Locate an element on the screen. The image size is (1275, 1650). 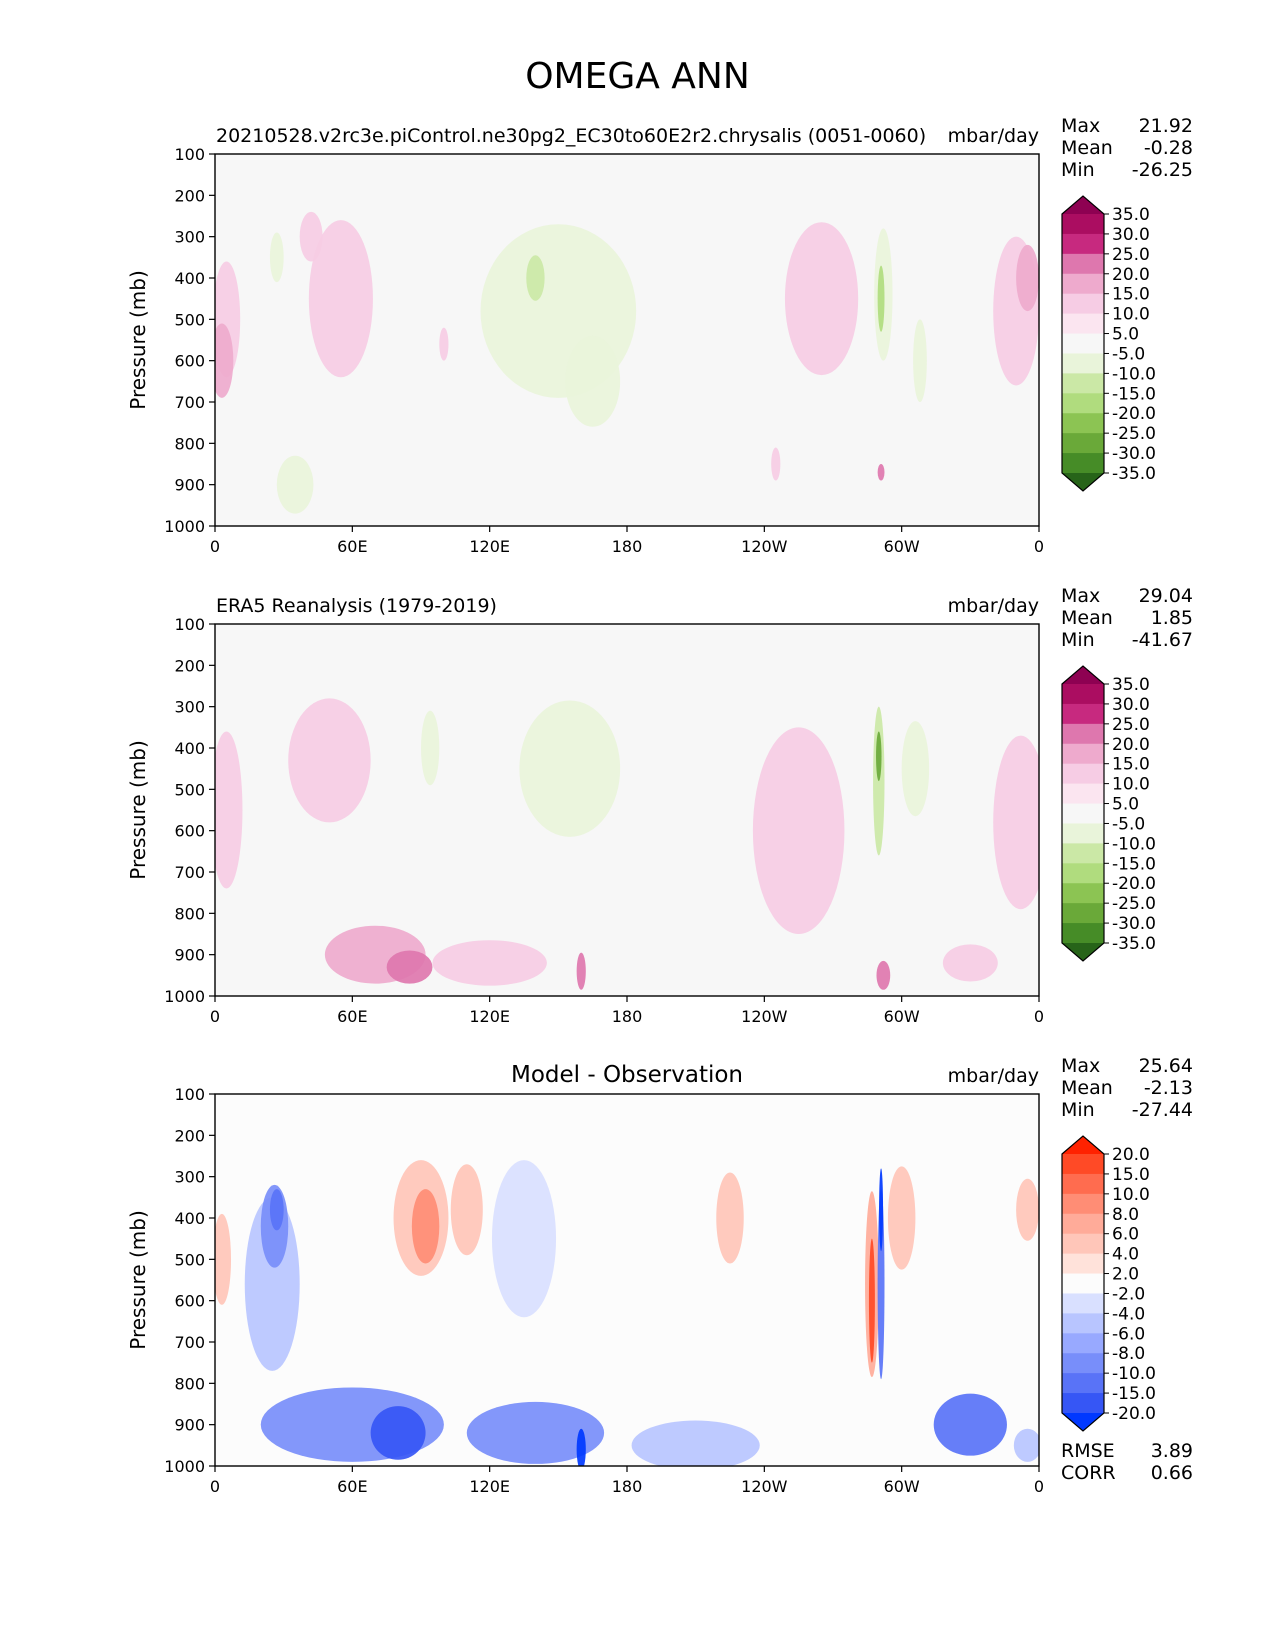
stat-label: CORR is located at coordinates (1088, 1473).